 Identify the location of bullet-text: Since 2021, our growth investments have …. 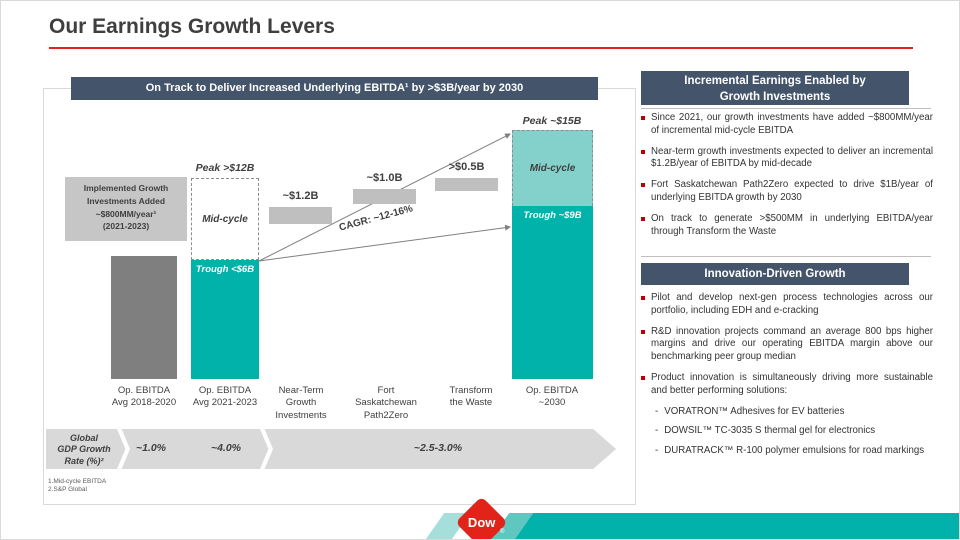
(792, 124).